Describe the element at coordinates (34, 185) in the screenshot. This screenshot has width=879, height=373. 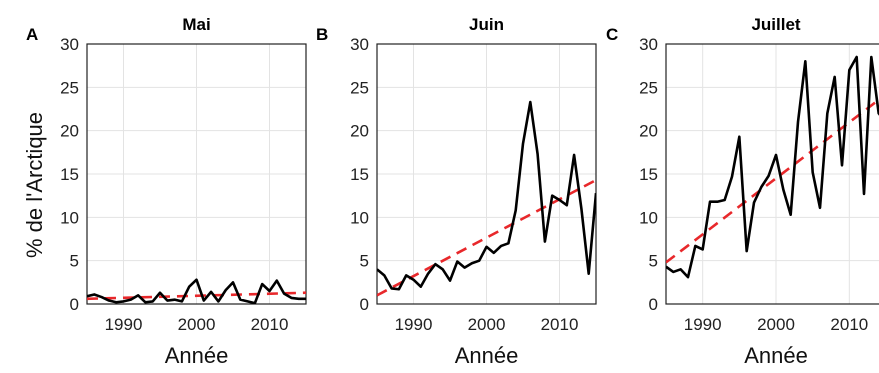
I see `shared-y-axis-label: % de l'Arctique` at that location.